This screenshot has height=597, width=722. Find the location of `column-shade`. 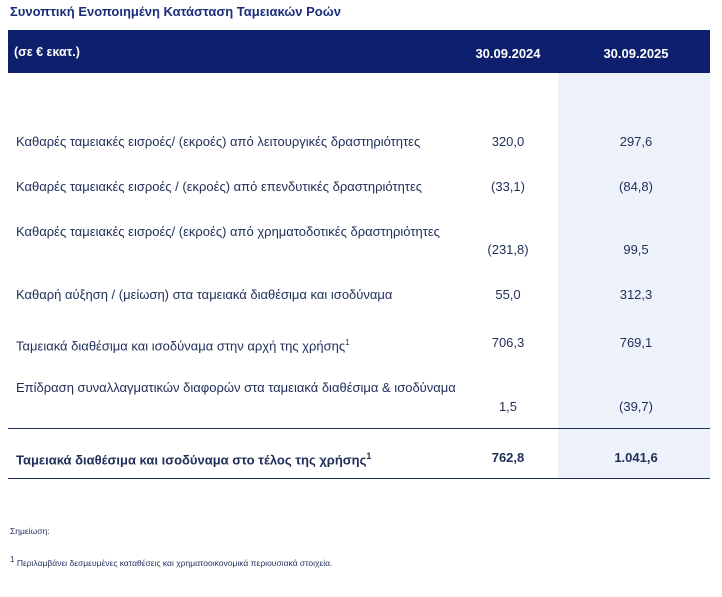

column-shade is located at coordinates (634, 275).